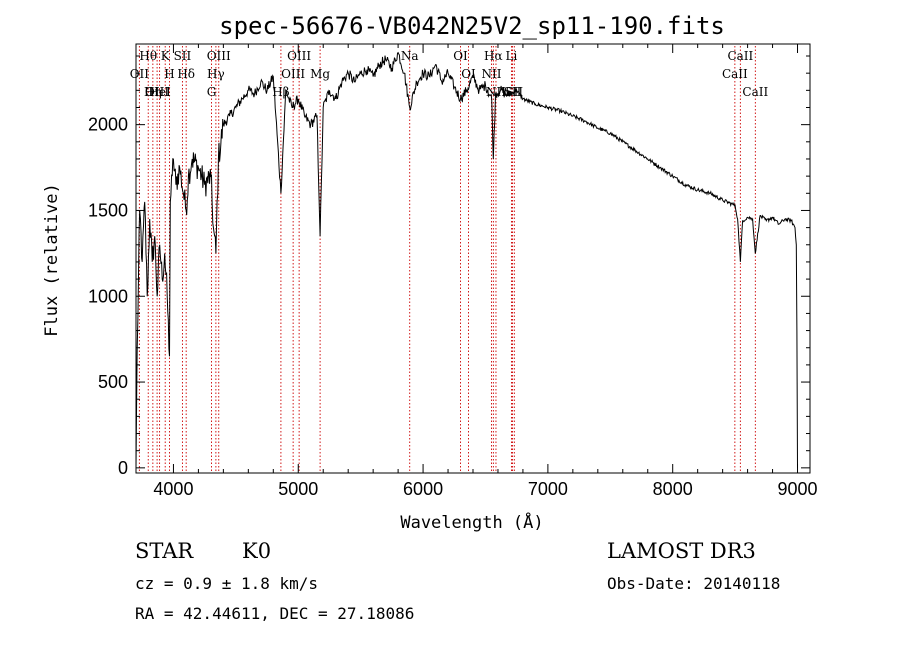 This screenshot has width=900, height=649. Describe the element at coordinates (257, 551) in the screenshot. I see `object-subclass: K0` at that location.